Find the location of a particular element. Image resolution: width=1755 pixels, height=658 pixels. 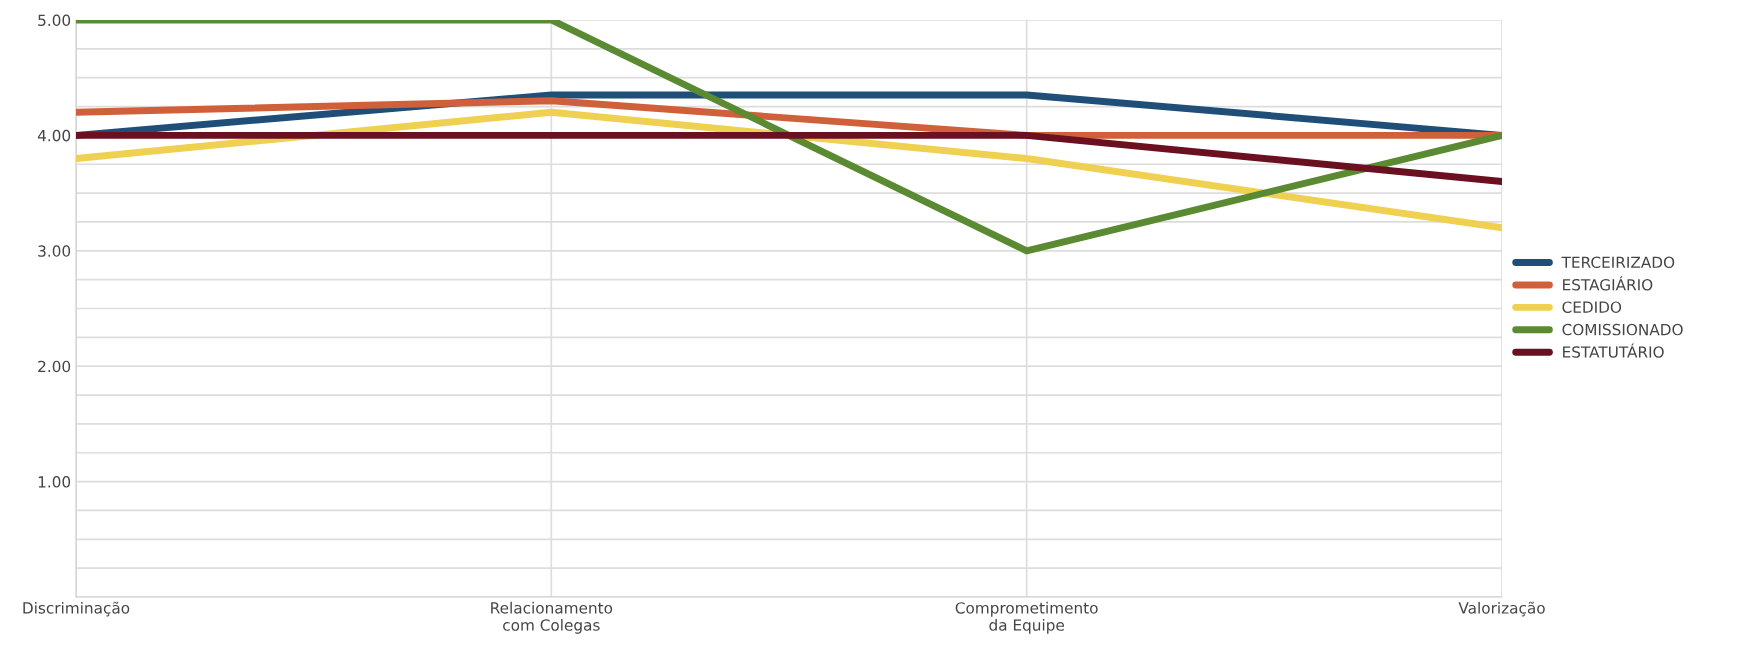

y-tick-label: 4.00 is located at coordinates (54, 135).